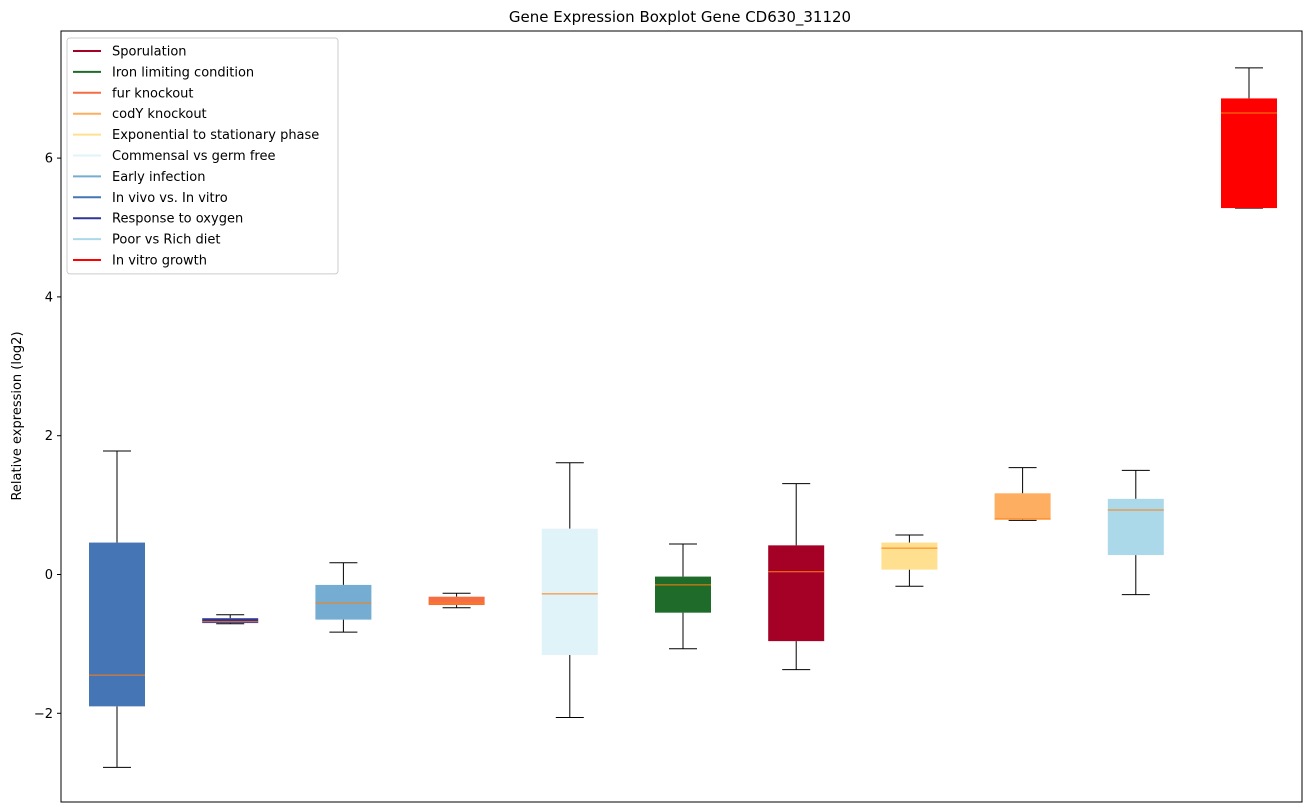 This screenshot has height=812, width=1309. I want to click on box-poor-vs-rich-diet, so click(1135, 532).